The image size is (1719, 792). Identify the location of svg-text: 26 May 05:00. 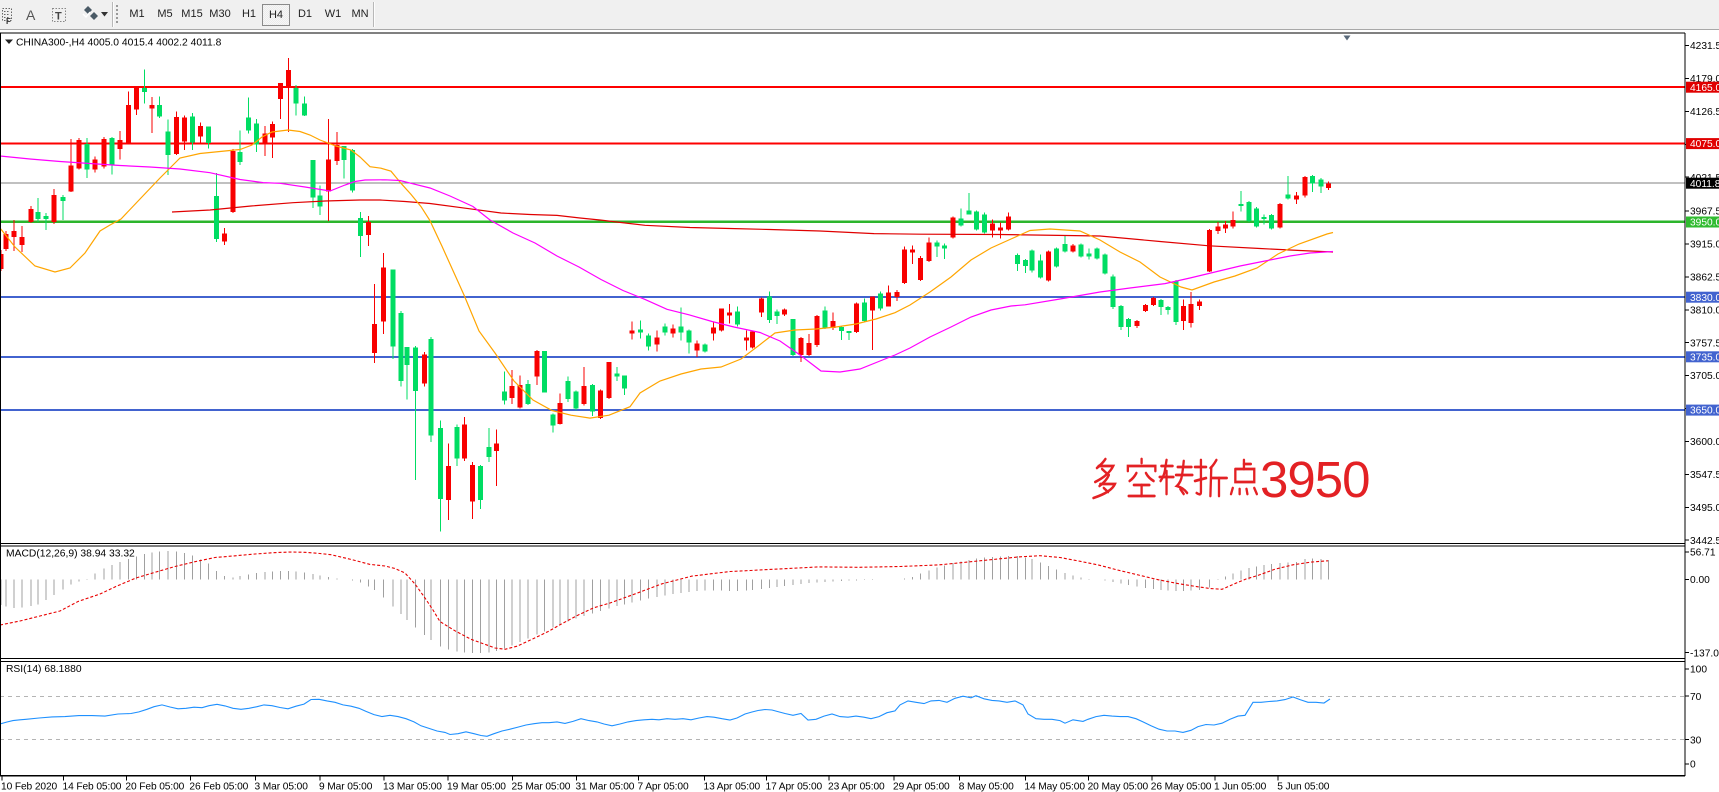
(1181, 787).